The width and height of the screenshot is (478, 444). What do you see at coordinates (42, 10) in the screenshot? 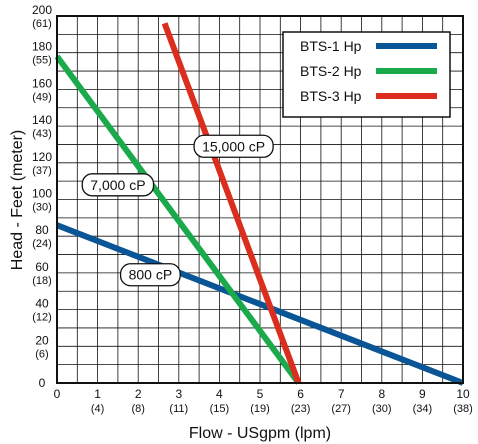
I see `y-tick-label: 200` at bounding box center [42, 10].